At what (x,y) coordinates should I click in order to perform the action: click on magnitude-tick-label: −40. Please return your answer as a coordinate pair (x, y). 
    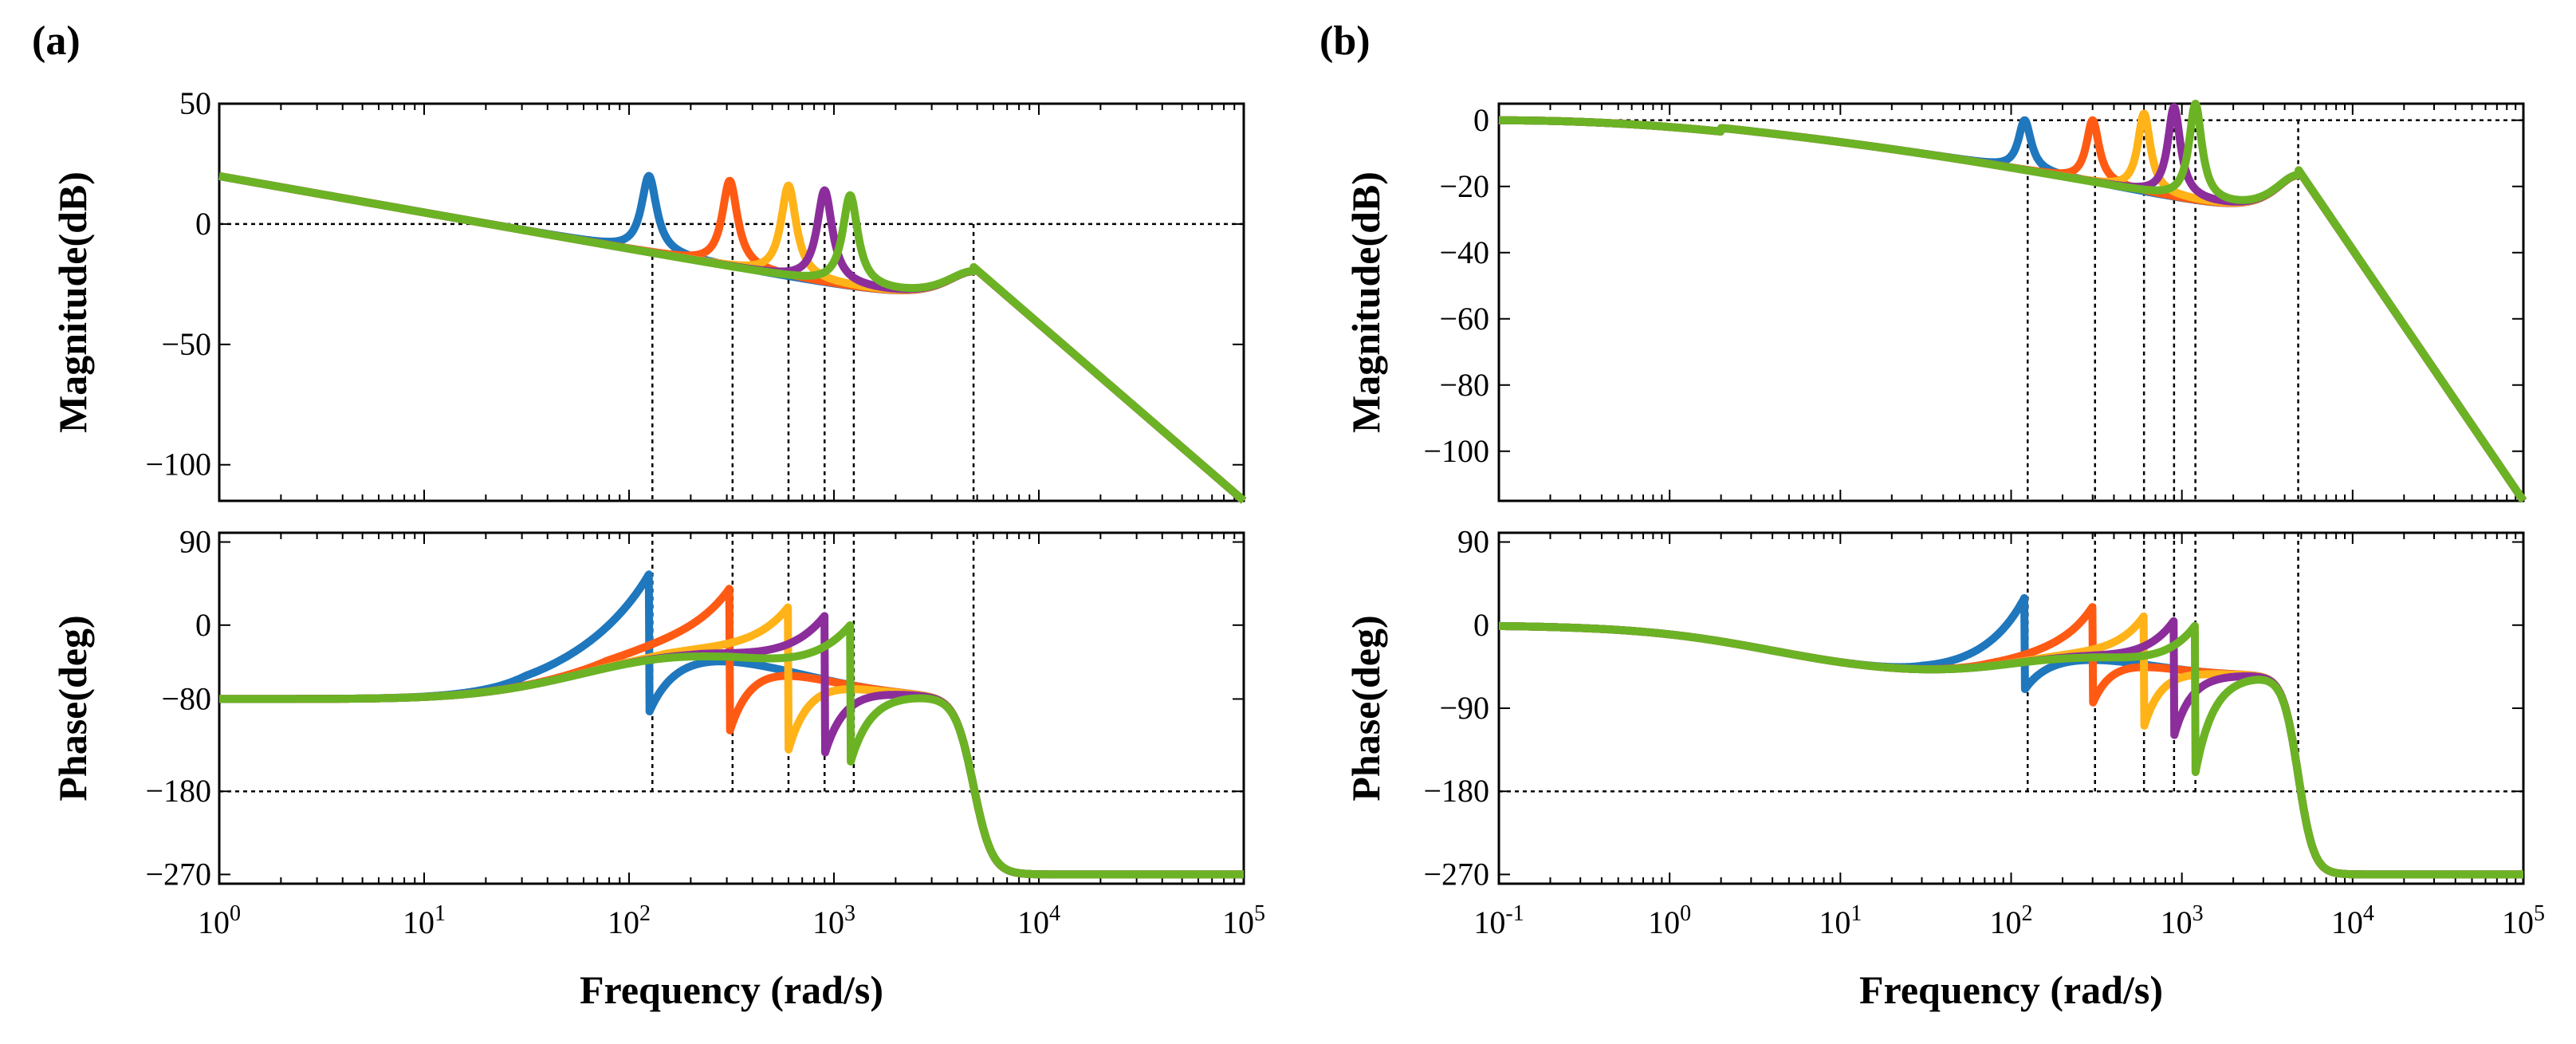
    Looking at the image, I should click on (1464, 252).